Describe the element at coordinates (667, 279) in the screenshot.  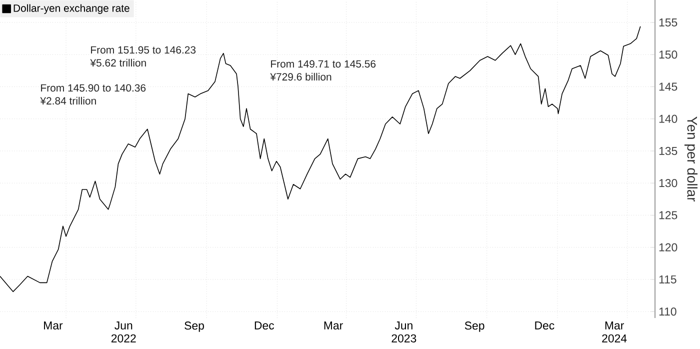
I see `y-tick-label: 115` at that location.